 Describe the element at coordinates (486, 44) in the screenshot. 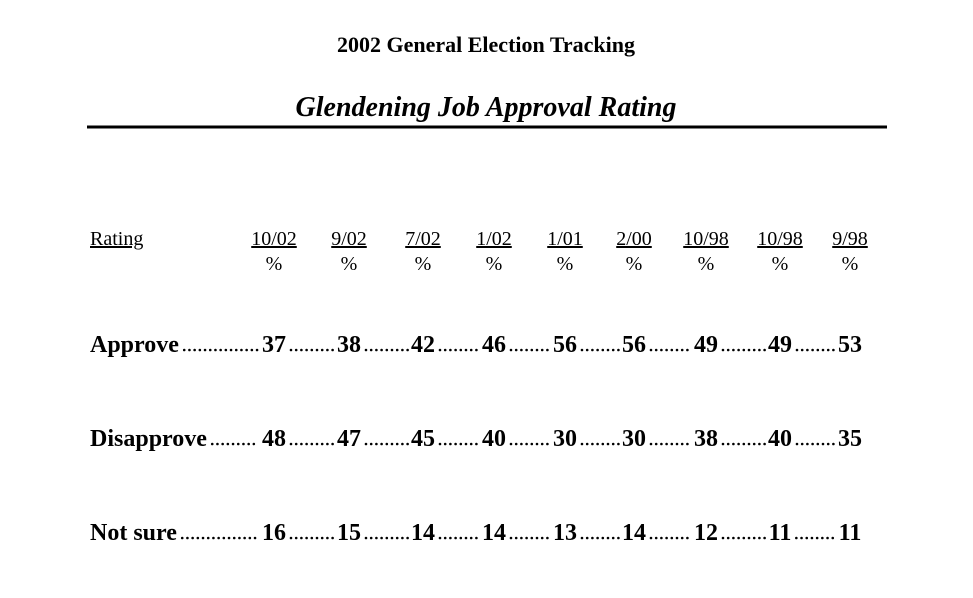

I see `title: 2002 General Election Tracking` at that location.